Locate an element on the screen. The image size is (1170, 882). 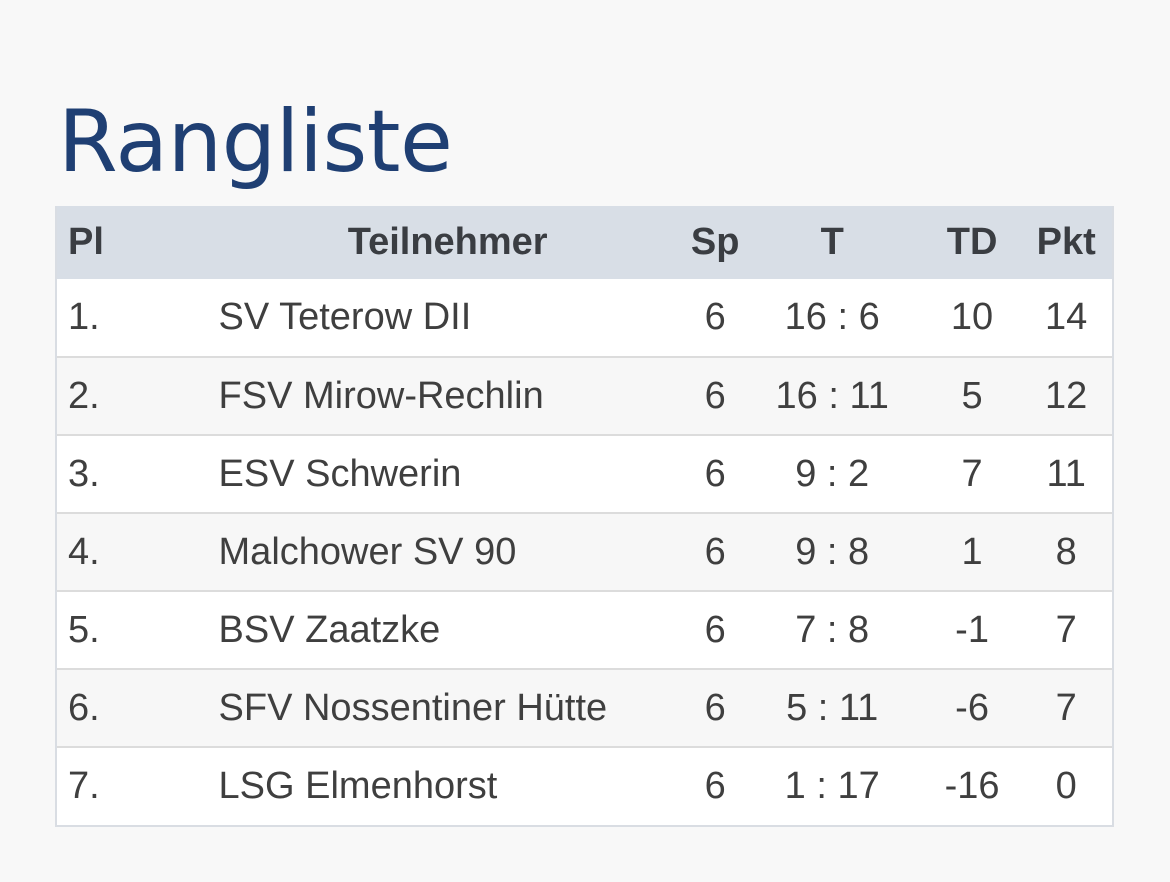
cell-team: ESV Schwerin is located at coordinates (340, 473).